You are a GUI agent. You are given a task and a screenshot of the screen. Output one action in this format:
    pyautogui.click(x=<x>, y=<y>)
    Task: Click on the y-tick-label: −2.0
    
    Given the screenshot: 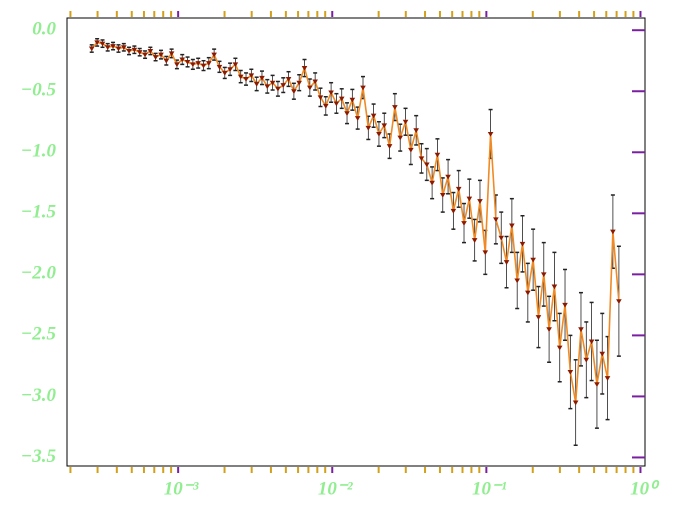 What is the action you would take?
    pyautogui.click(x=39, y=273)
    